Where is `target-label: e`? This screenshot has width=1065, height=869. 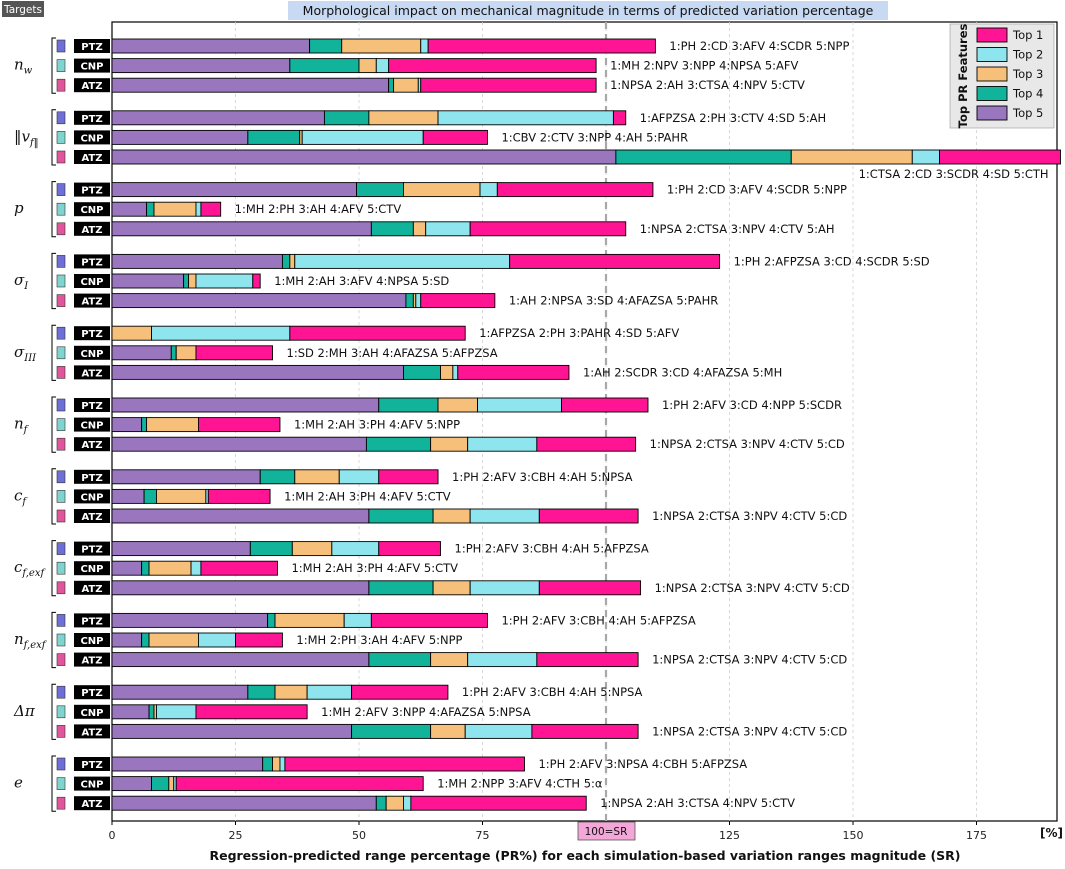
target-label: e is located at coordinates (18, 783).